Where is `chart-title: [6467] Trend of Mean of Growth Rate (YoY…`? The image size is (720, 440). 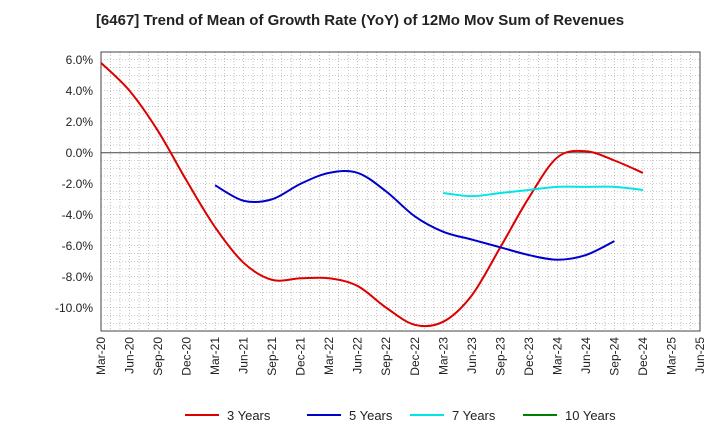
chart-title: [6467] Trend of Mean of Growth Rate (YoY… is located at coordinates (360, 20).